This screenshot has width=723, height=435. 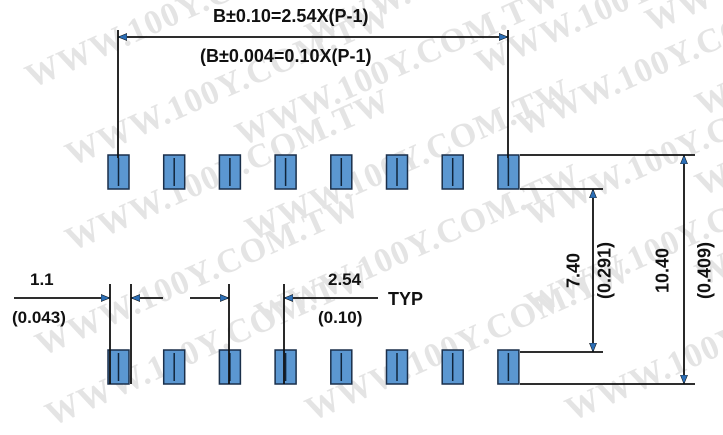 I want to click on top-formula-label: B±0.10=2.54X(P-1), so click(x=291, y=16).